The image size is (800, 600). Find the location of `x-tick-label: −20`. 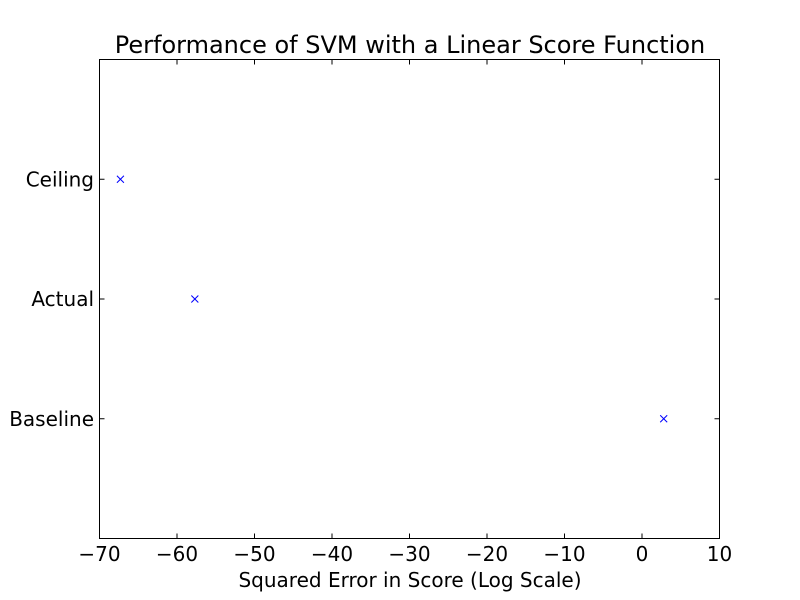

x-tick-label: −20 is located at coordinates (487, 554).